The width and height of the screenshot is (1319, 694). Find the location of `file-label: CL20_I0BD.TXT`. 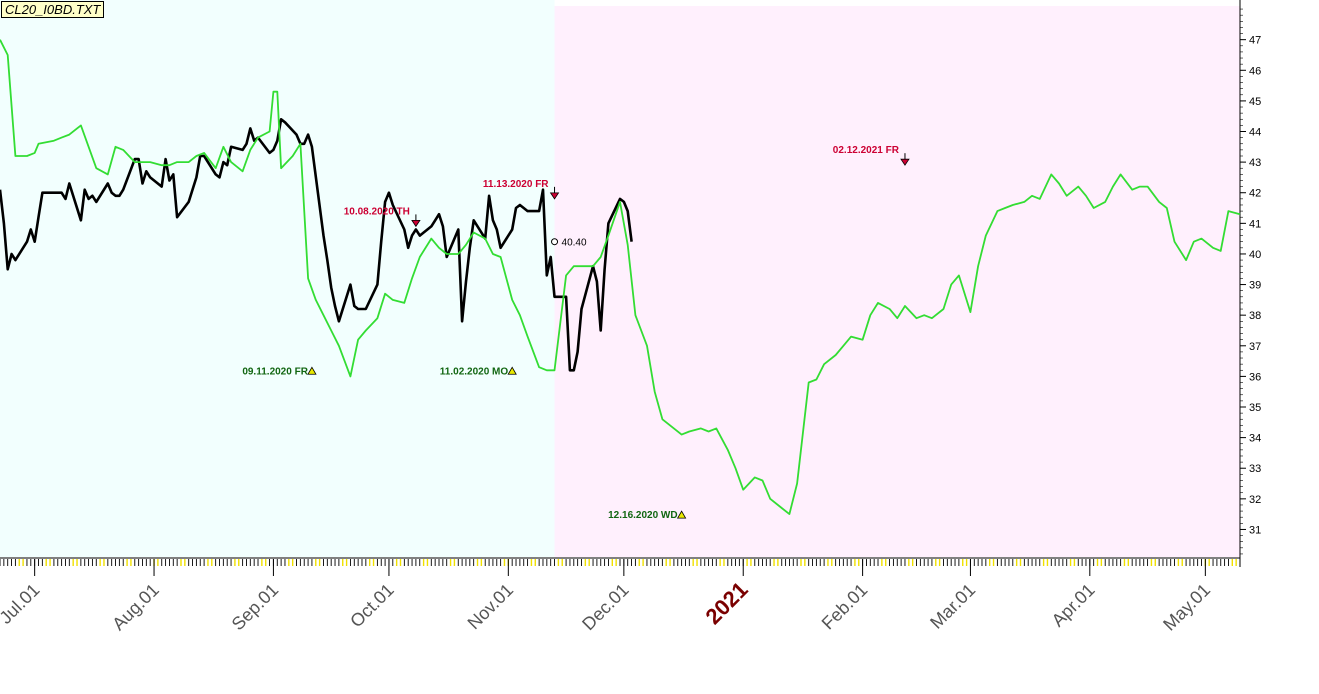

file-label: CL20_I0BD.TXT is located at coordinates (53, 9).